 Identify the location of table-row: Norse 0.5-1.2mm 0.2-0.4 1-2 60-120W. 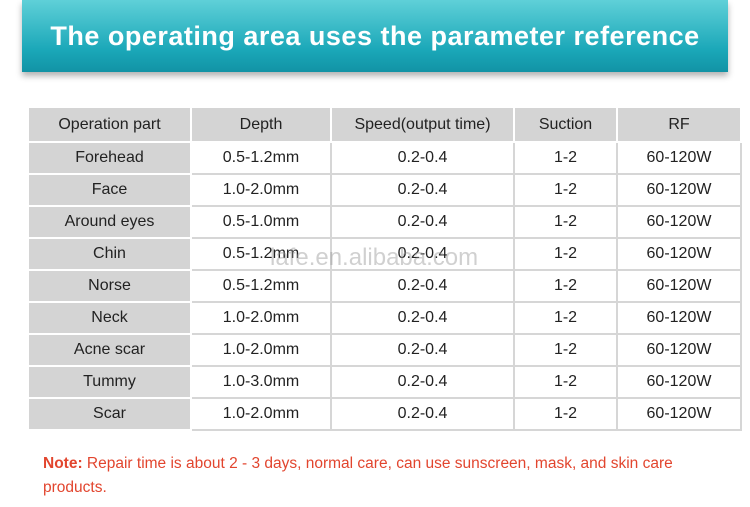
(384, 286).